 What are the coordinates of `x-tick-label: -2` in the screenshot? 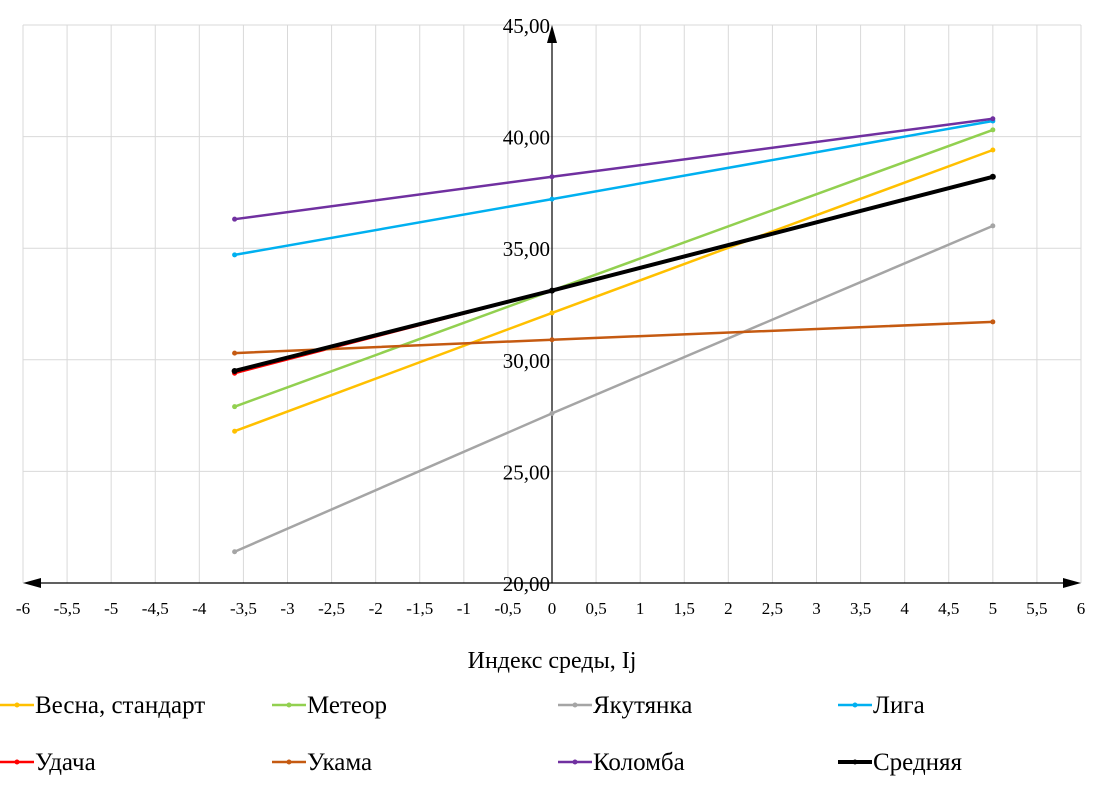 It's located at (376, 608).